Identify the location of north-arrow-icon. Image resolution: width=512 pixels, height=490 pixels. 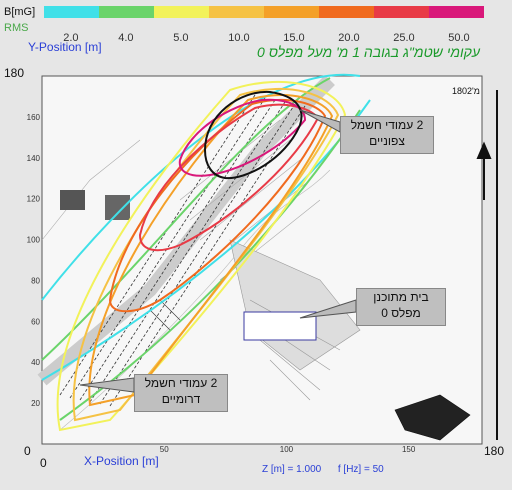
(484, 170).